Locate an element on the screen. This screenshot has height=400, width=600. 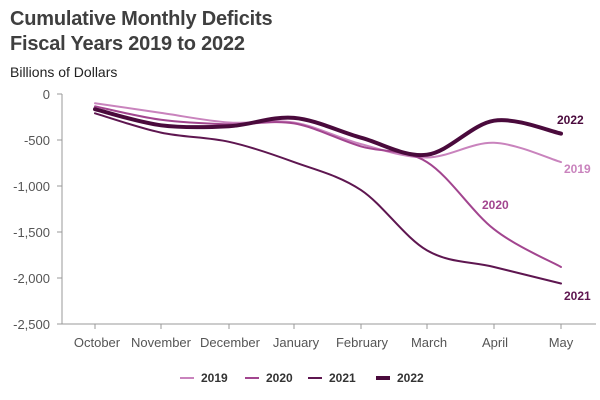
y-tick-label: -2,500 is located at coordinates (31, 324).